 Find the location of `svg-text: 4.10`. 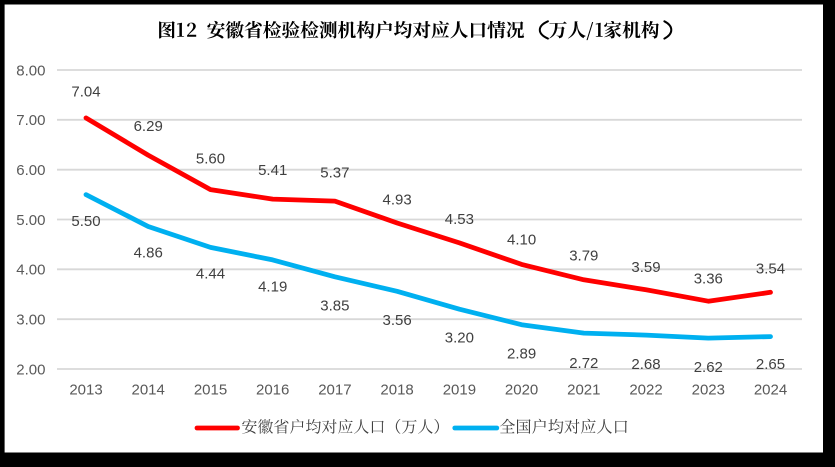

svg-text: 4.10 is located at coordinates (521, 239).